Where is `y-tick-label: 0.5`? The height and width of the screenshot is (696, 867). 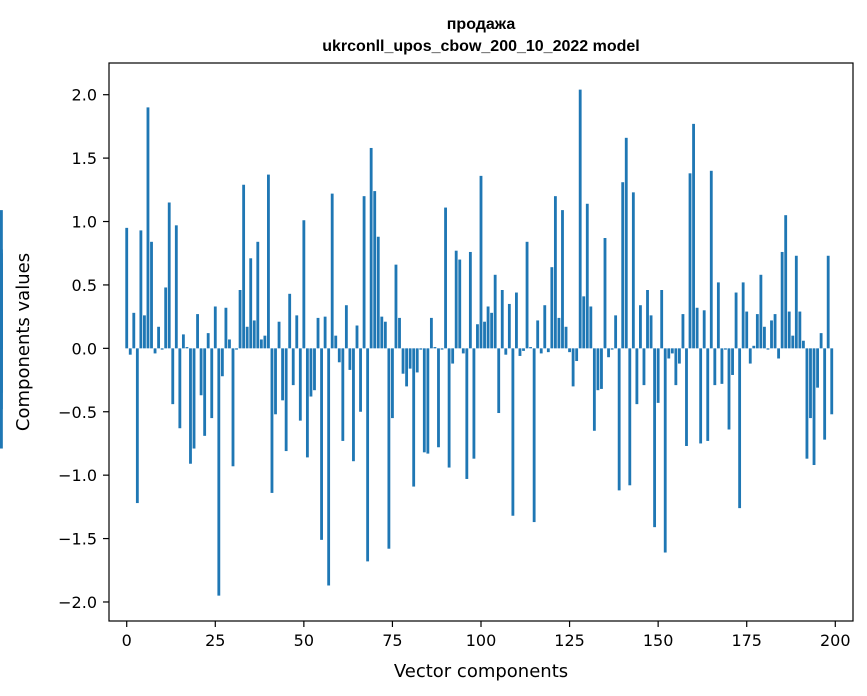 y-tick-label: 0.5 is located at coordinates (84, 285).